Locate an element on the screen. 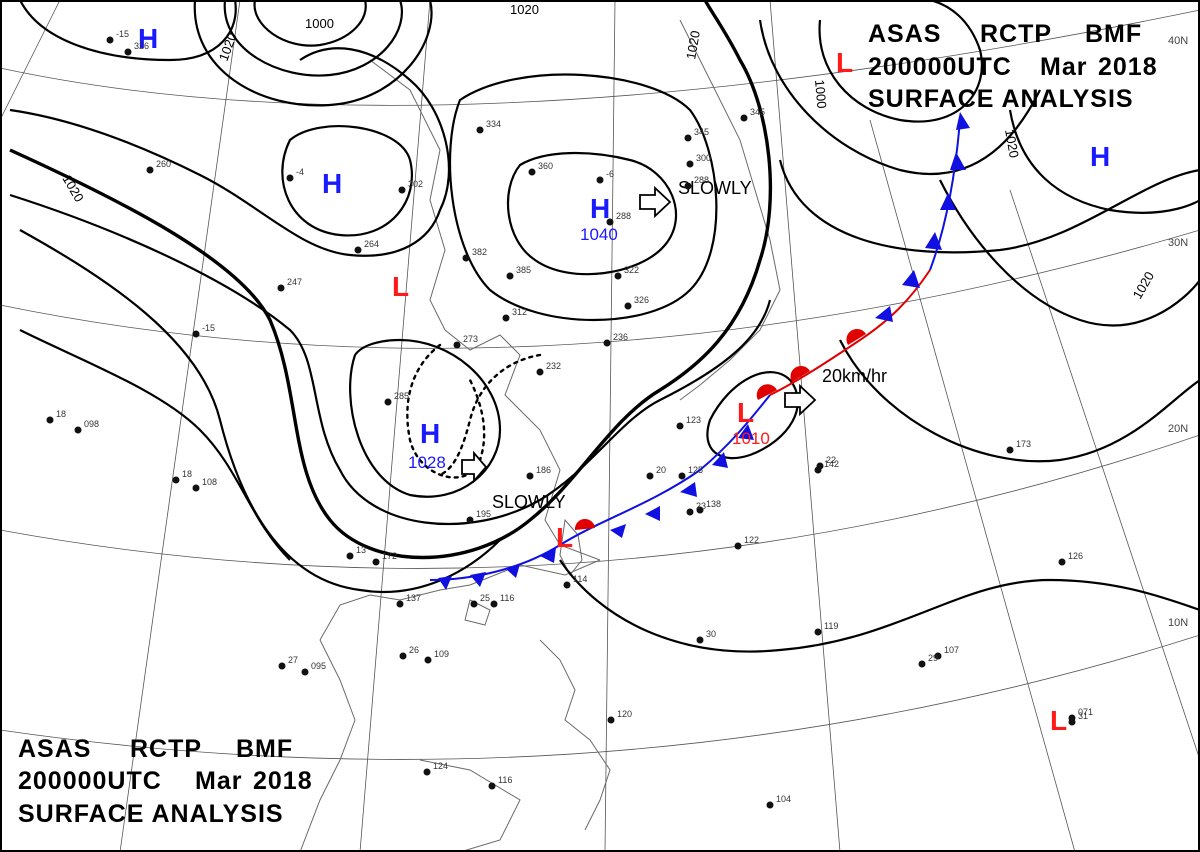 This screenshot has width=1200, height=852. isobar-east-big is located at coordinates (989, 206).